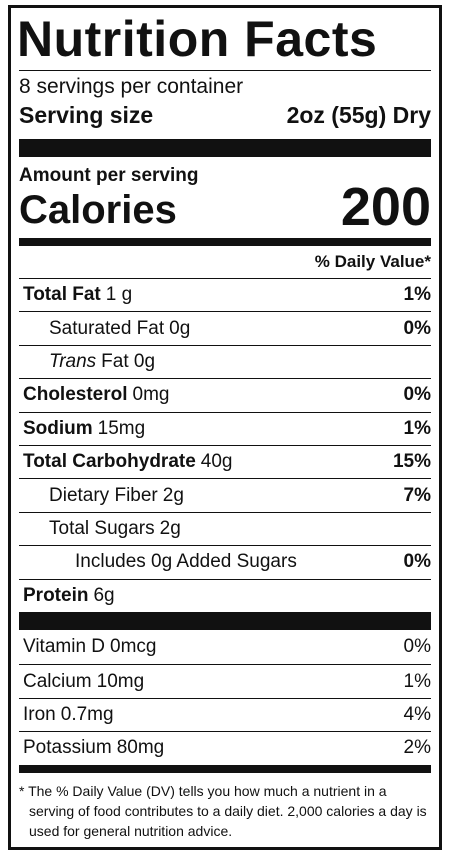  I want to click on title: Nutrition Facts, so click(197, 39).